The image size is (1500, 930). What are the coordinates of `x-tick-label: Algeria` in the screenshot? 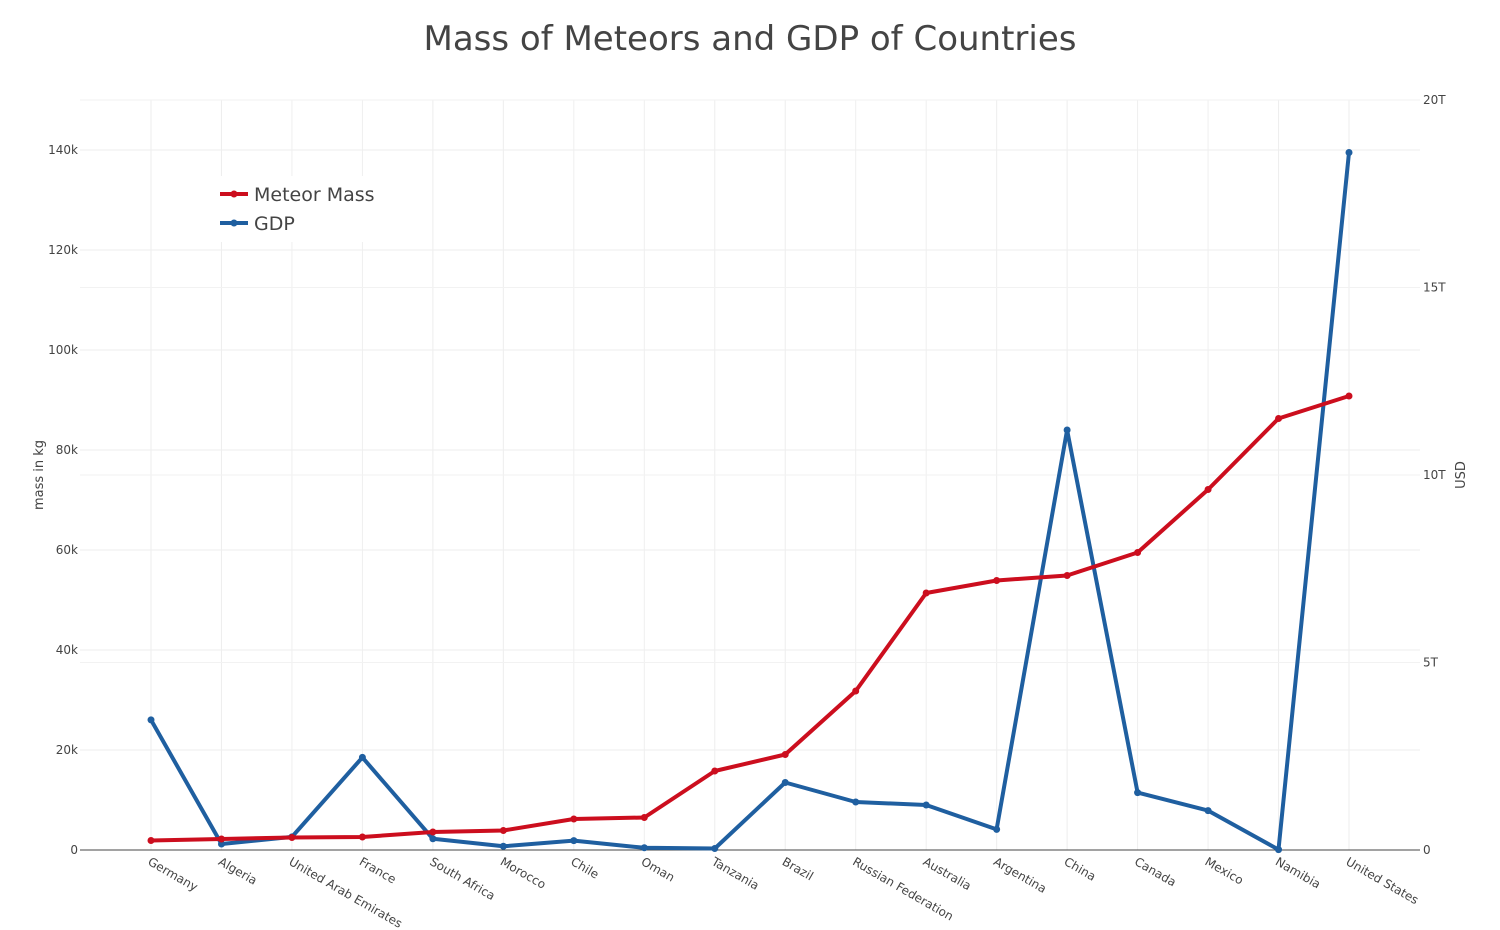 It's located at (238, 870).